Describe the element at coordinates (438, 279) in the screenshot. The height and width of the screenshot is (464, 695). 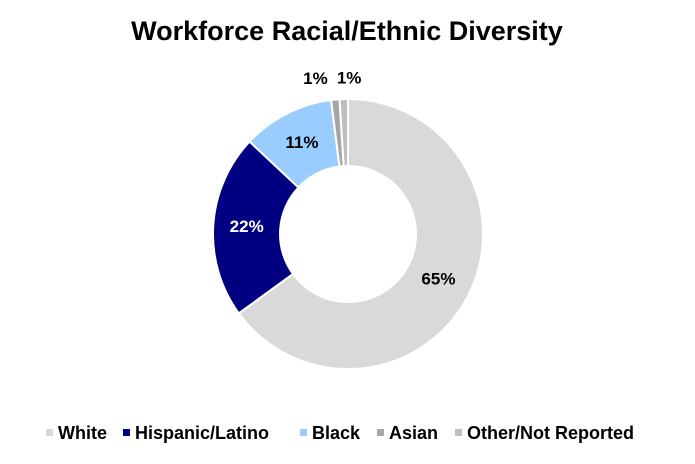
I see `data-label: 65%` at that location.